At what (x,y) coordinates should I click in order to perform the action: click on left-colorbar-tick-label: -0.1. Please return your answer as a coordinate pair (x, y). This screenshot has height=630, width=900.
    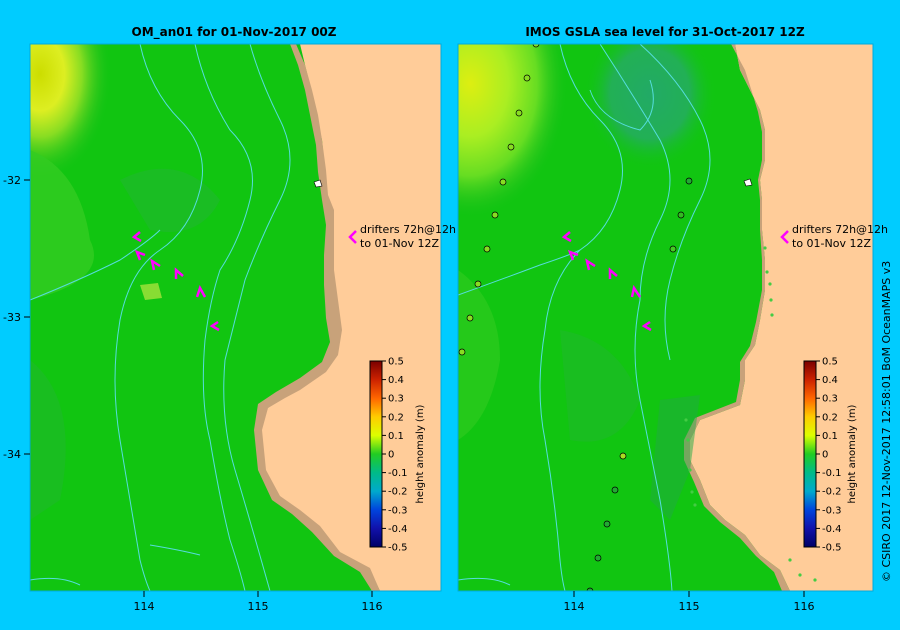
    Looking at the image, I should click on (398, 473).